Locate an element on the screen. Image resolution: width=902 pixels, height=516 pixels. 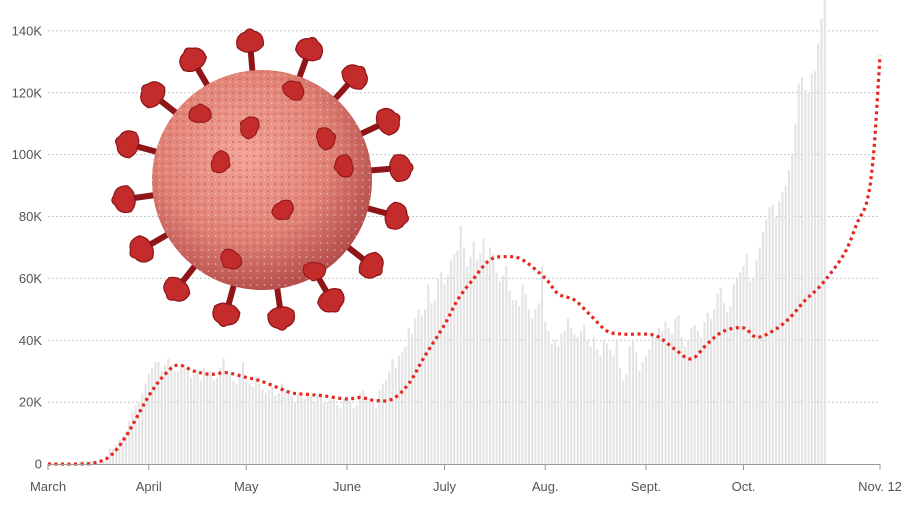
x-tick-label: June is located at coordinates (347, 486).